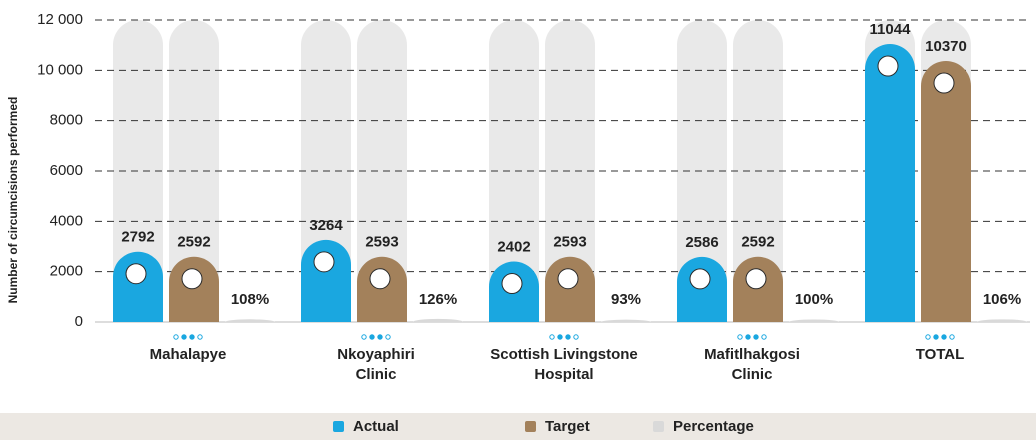 This screenshot has height=440, width=1036. What do you see at coordinates (626, 299) in the screenshot?
I see `value-label: 93%` at bounding box center [626, 299].